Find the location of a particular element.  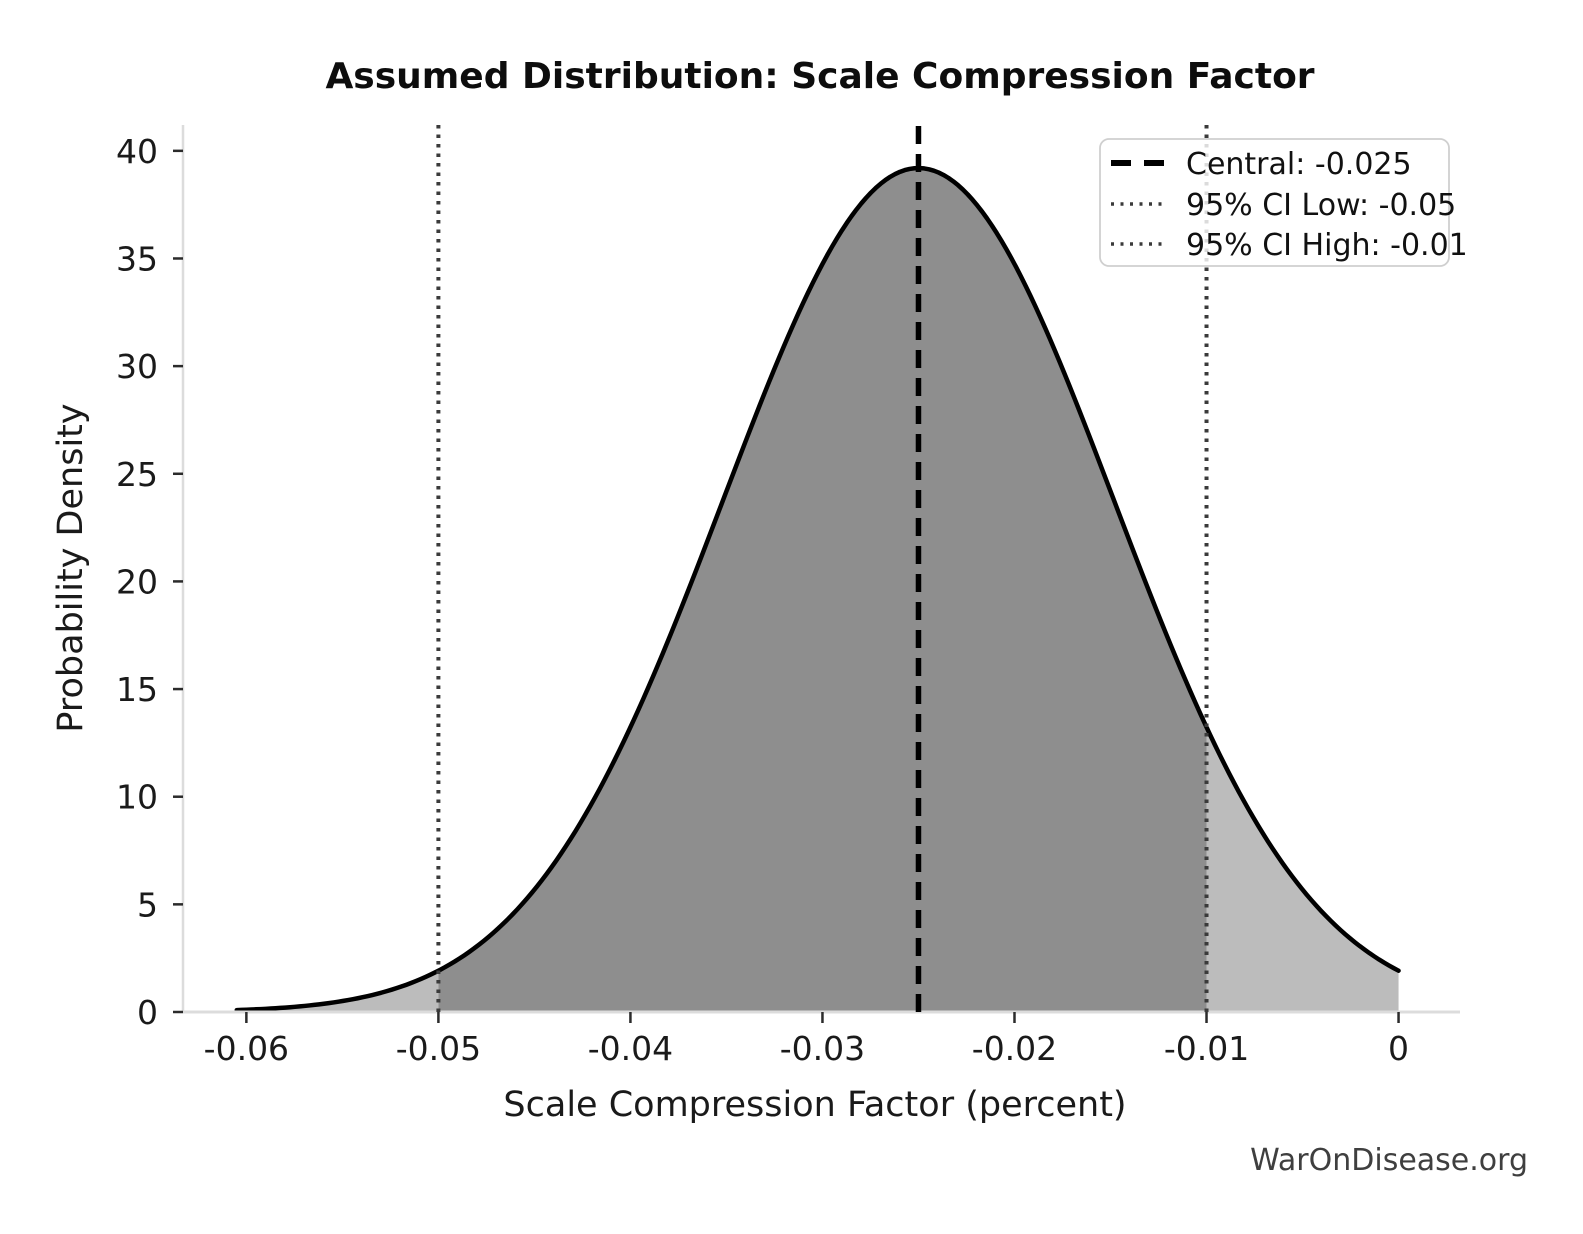

density-region-left-tail is located at coordinates (337, 991).